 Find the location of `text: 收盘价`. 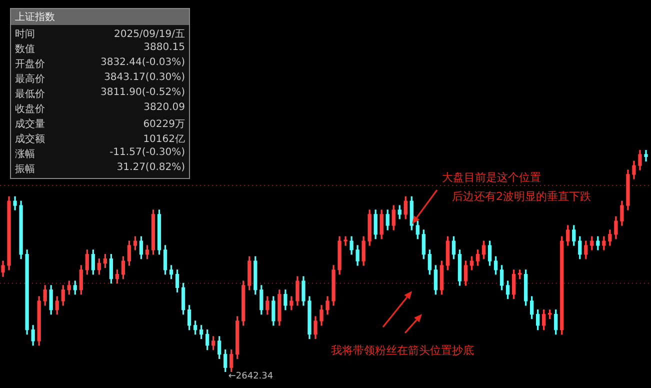

text: 收盘价 is located at coordinates (30, 109).